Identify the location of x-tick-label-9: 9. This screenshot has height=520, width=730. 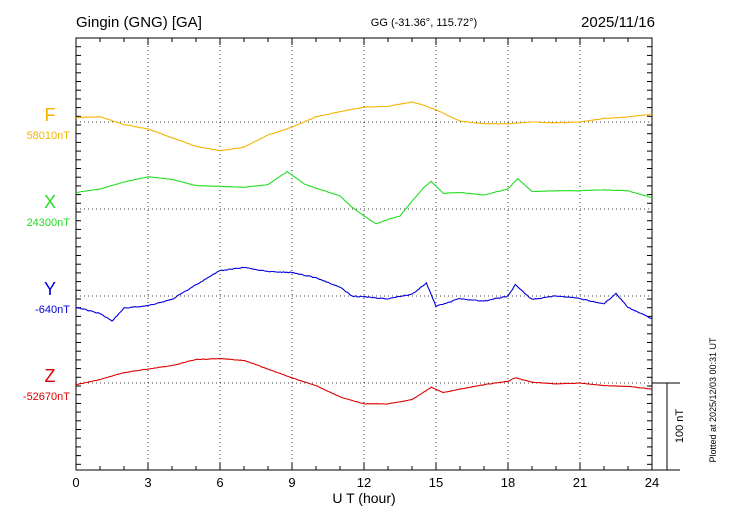
(291, 482).